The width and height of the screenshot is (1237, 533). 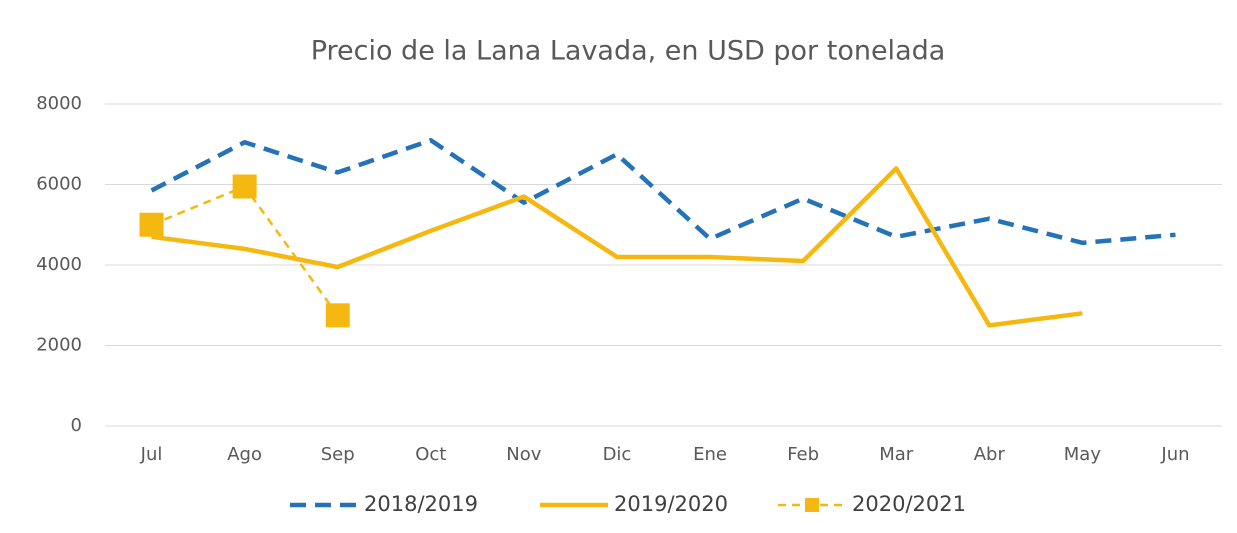 I want to click on x-tick-label: Feb, so click(x=803, y=454).